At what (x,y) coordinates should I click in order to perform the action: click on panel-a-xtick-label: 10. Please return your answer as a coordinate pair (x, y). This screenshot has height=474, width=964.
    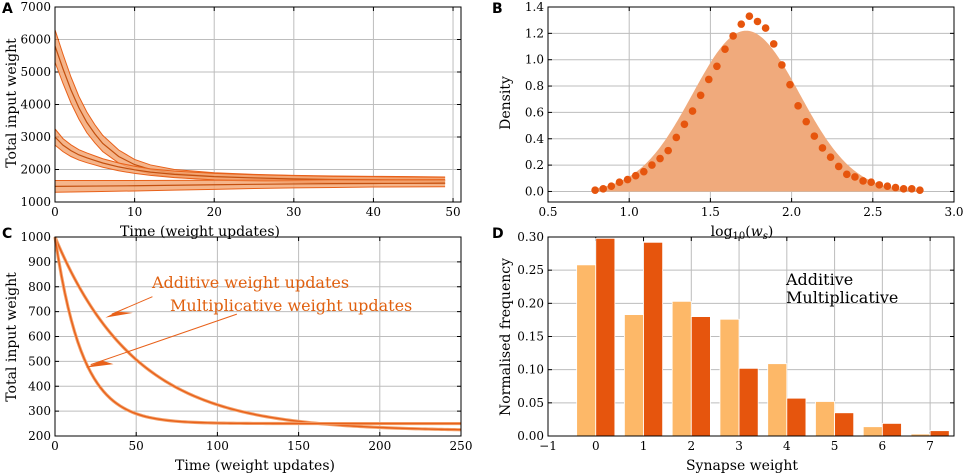
    Looking at the image, I should click on (134, 212).